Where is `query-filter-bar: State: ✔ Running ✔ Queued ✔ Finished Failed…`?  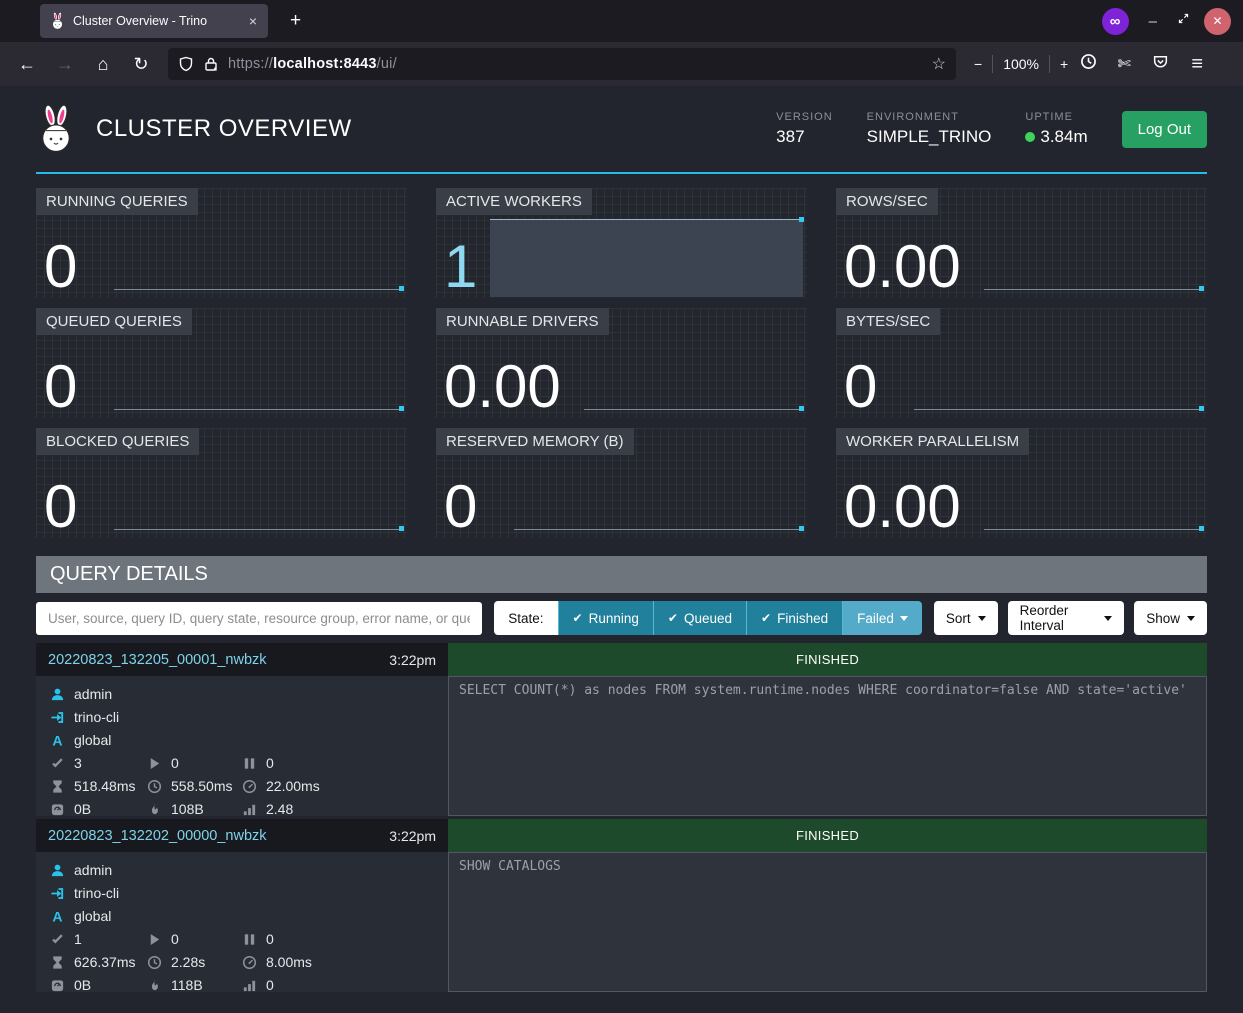 query-filter-bar: State: ✔ Running ✔ Queued ✔ Finished Failed… is located at coordinates (621, 618).